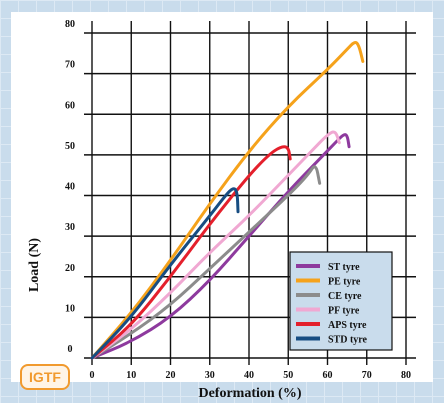 The width and height of the screenshot is (444, 403). I want to click on x-tick-label: 80, so click(406, 375).